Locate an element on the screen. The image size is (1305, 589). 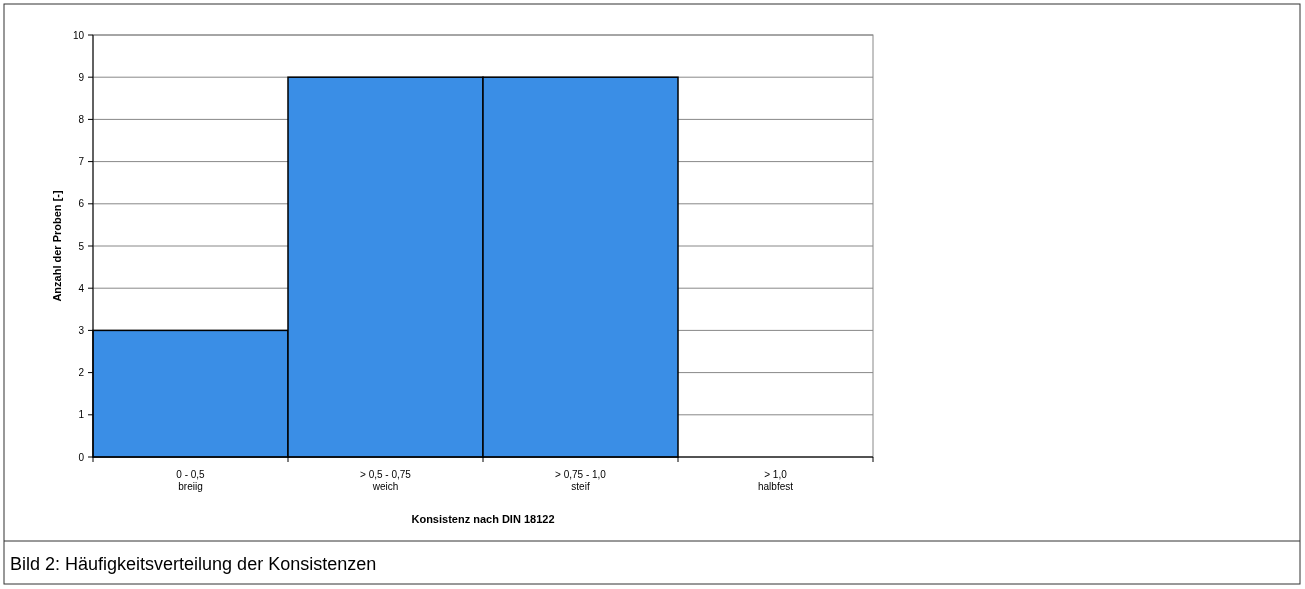
y-tick-label: 7 is located at coordinates (81, 162).